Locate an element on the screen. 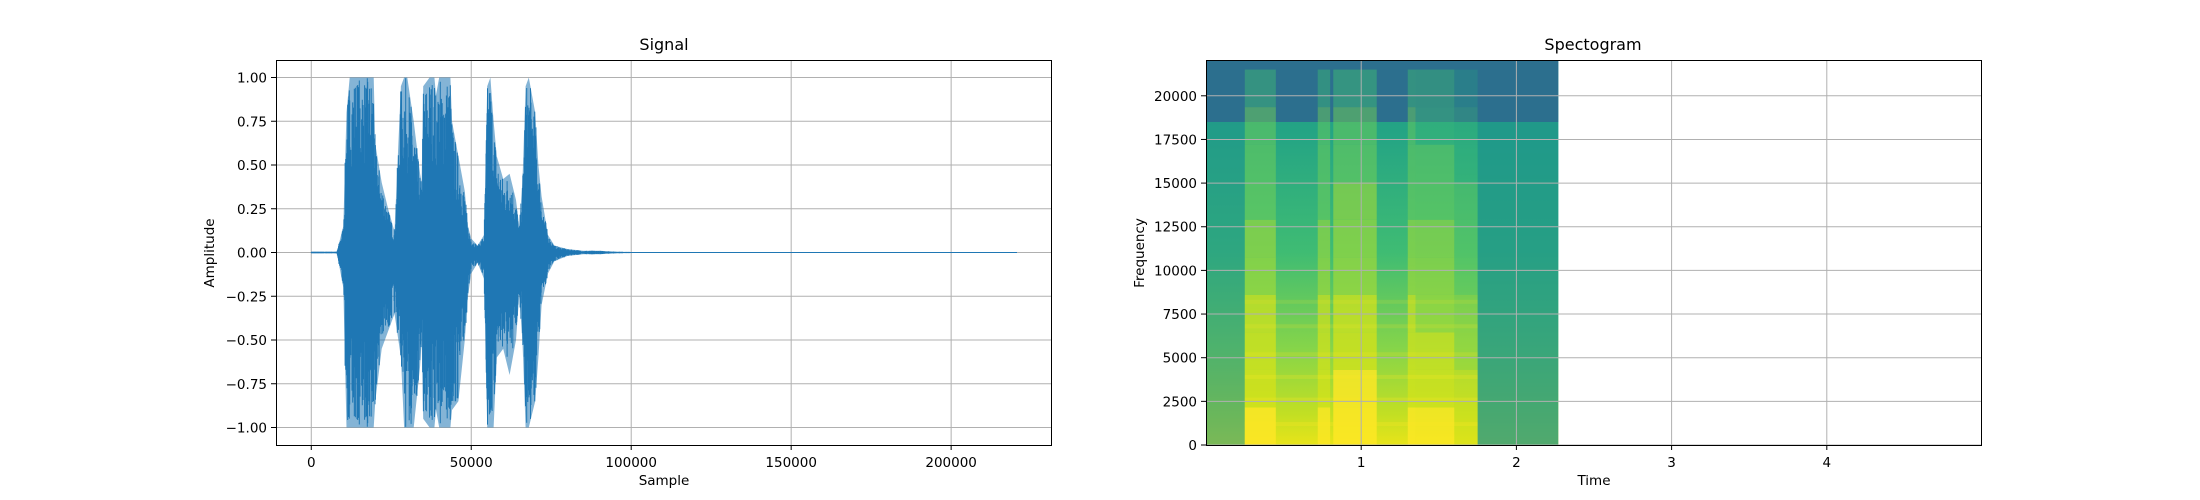 Image resolution: width=2200 pixels, height=500 pixels. spectrogram-x-tick-label: 4 is located at coordinates (1827, 463).